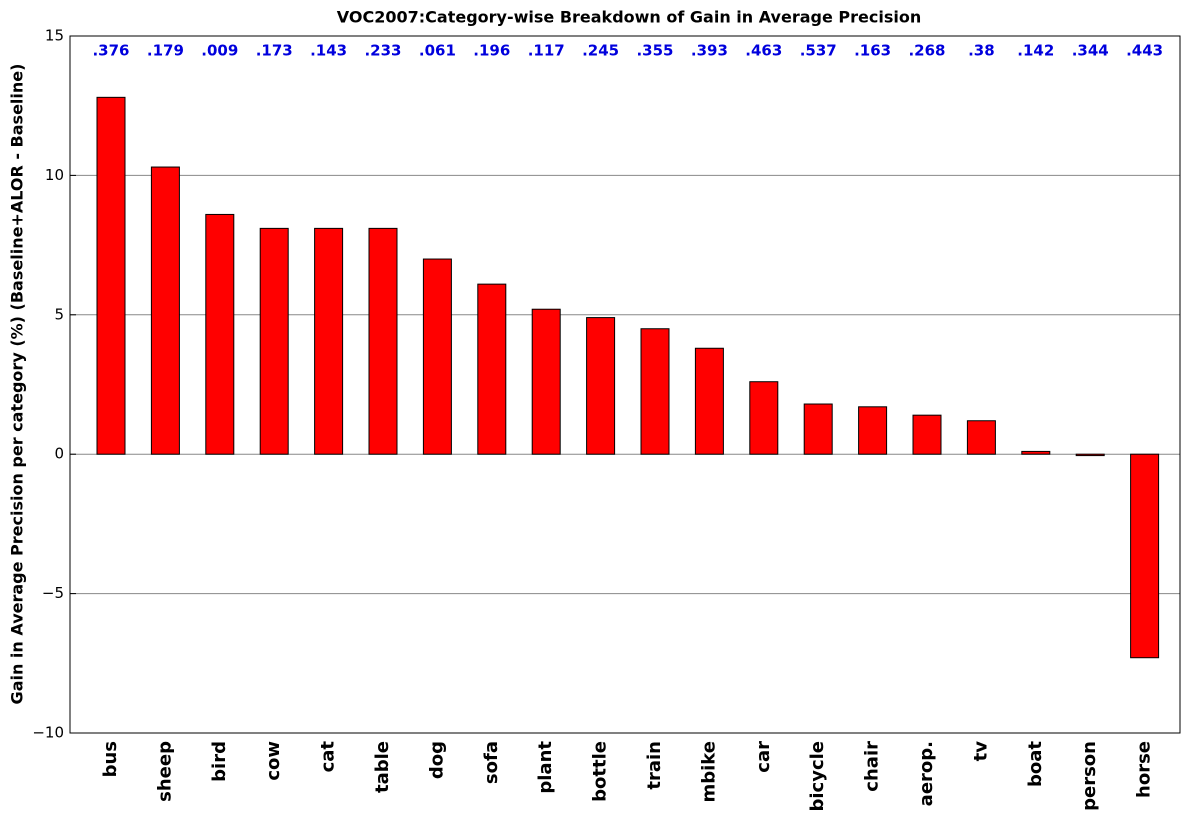  What do you see at coordinates (546, 51) in the screenshot?
I see `annotation: .117` at bounding box center [546, 51].